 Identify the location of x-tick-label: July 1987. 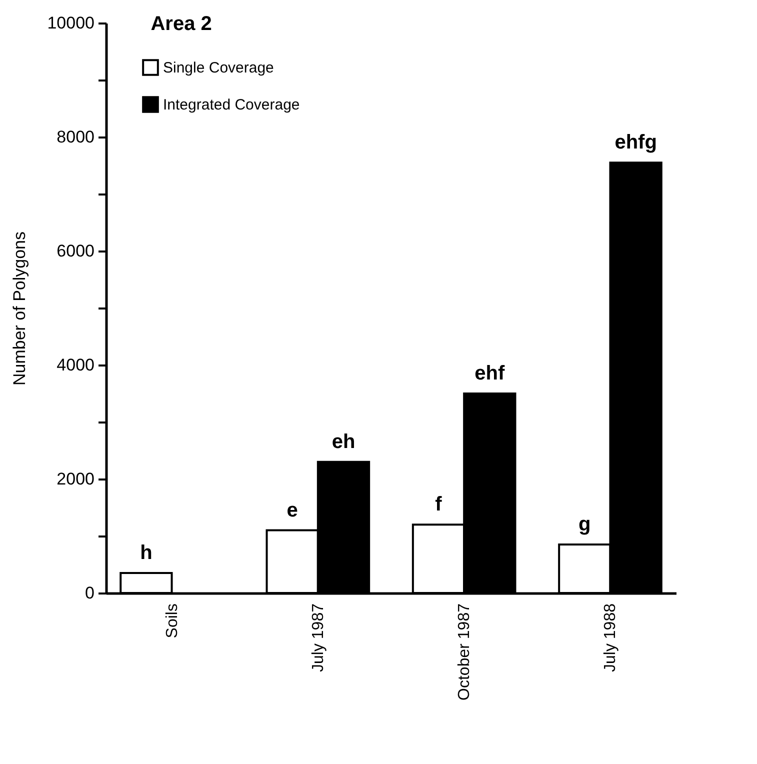
(318, 637).